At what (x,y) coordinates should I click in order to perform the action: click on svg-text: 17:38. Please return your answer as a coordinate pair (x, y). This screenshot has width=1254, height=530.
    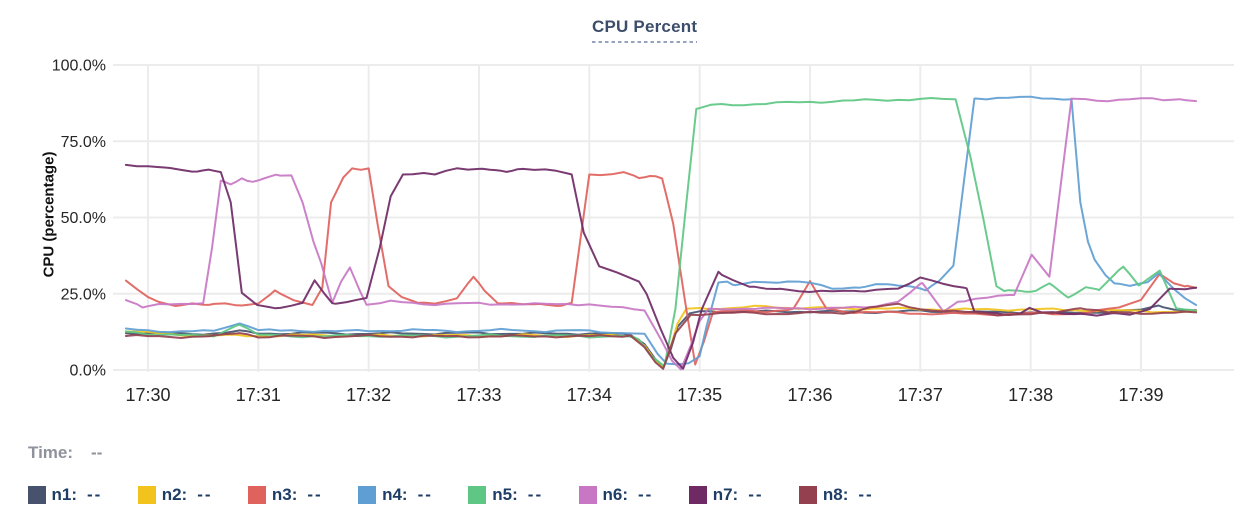
    Looking at the image, I should click on (1030, 395).